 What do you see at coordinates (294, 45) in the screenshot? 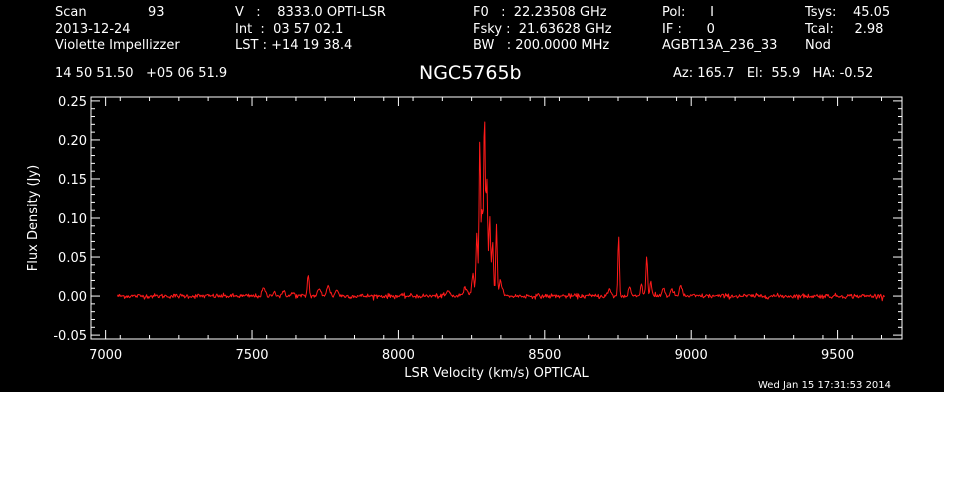
I see `lst-line: LST : +14 19 38.4` at bounding box center [294, 45].